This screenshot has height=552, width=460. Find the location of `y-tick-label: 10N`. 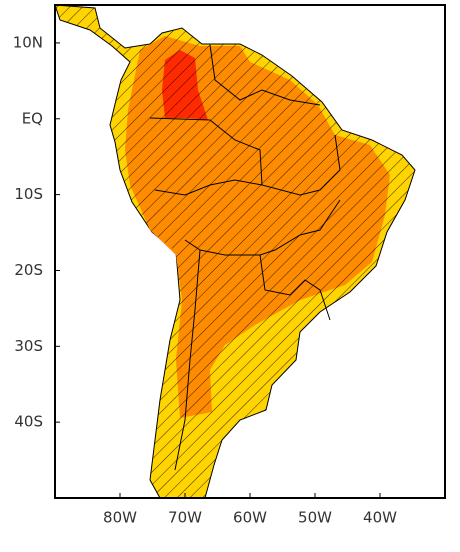

y-tick-label: 10N is located at coordinates (28, 42).